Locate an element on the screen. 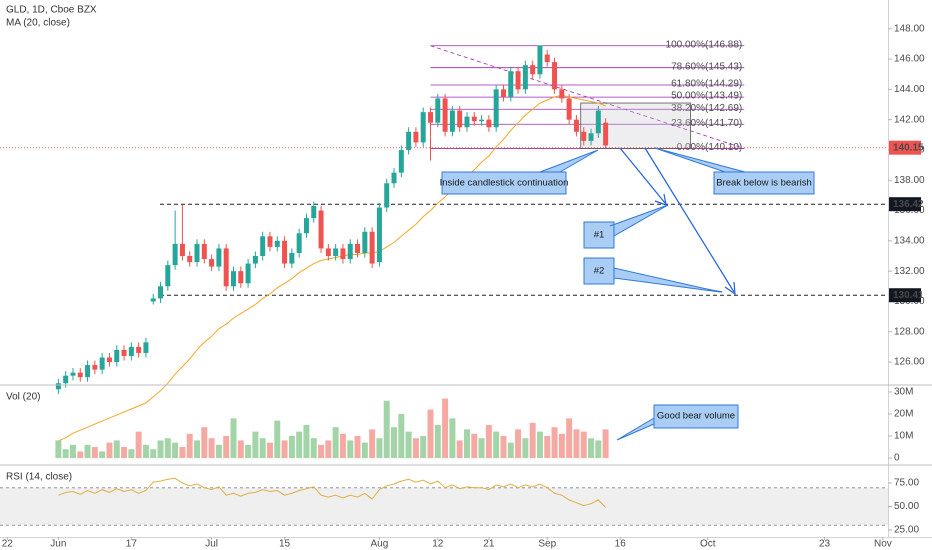 This screenshot has height=550, width=932. x-tick-label: Aug is located at coordinates (380, 544).